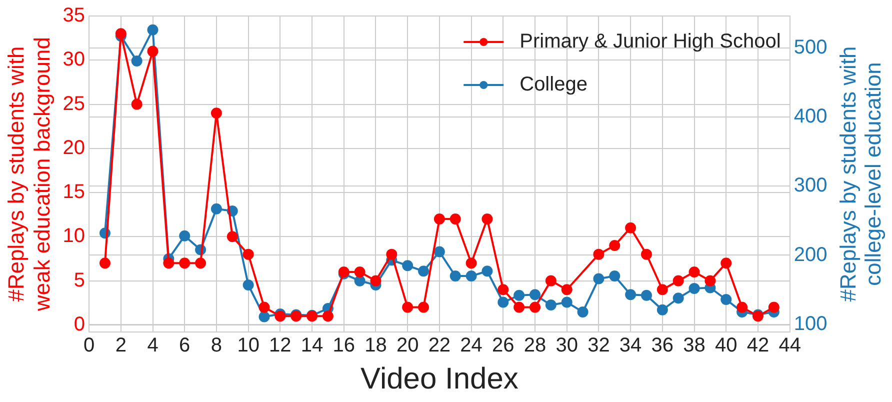 The image size is (892, 402). What do you see at coordinates (312, 345) in the screenshot?
I see `x-tick-label: 14` at bounding box center [312, 345].